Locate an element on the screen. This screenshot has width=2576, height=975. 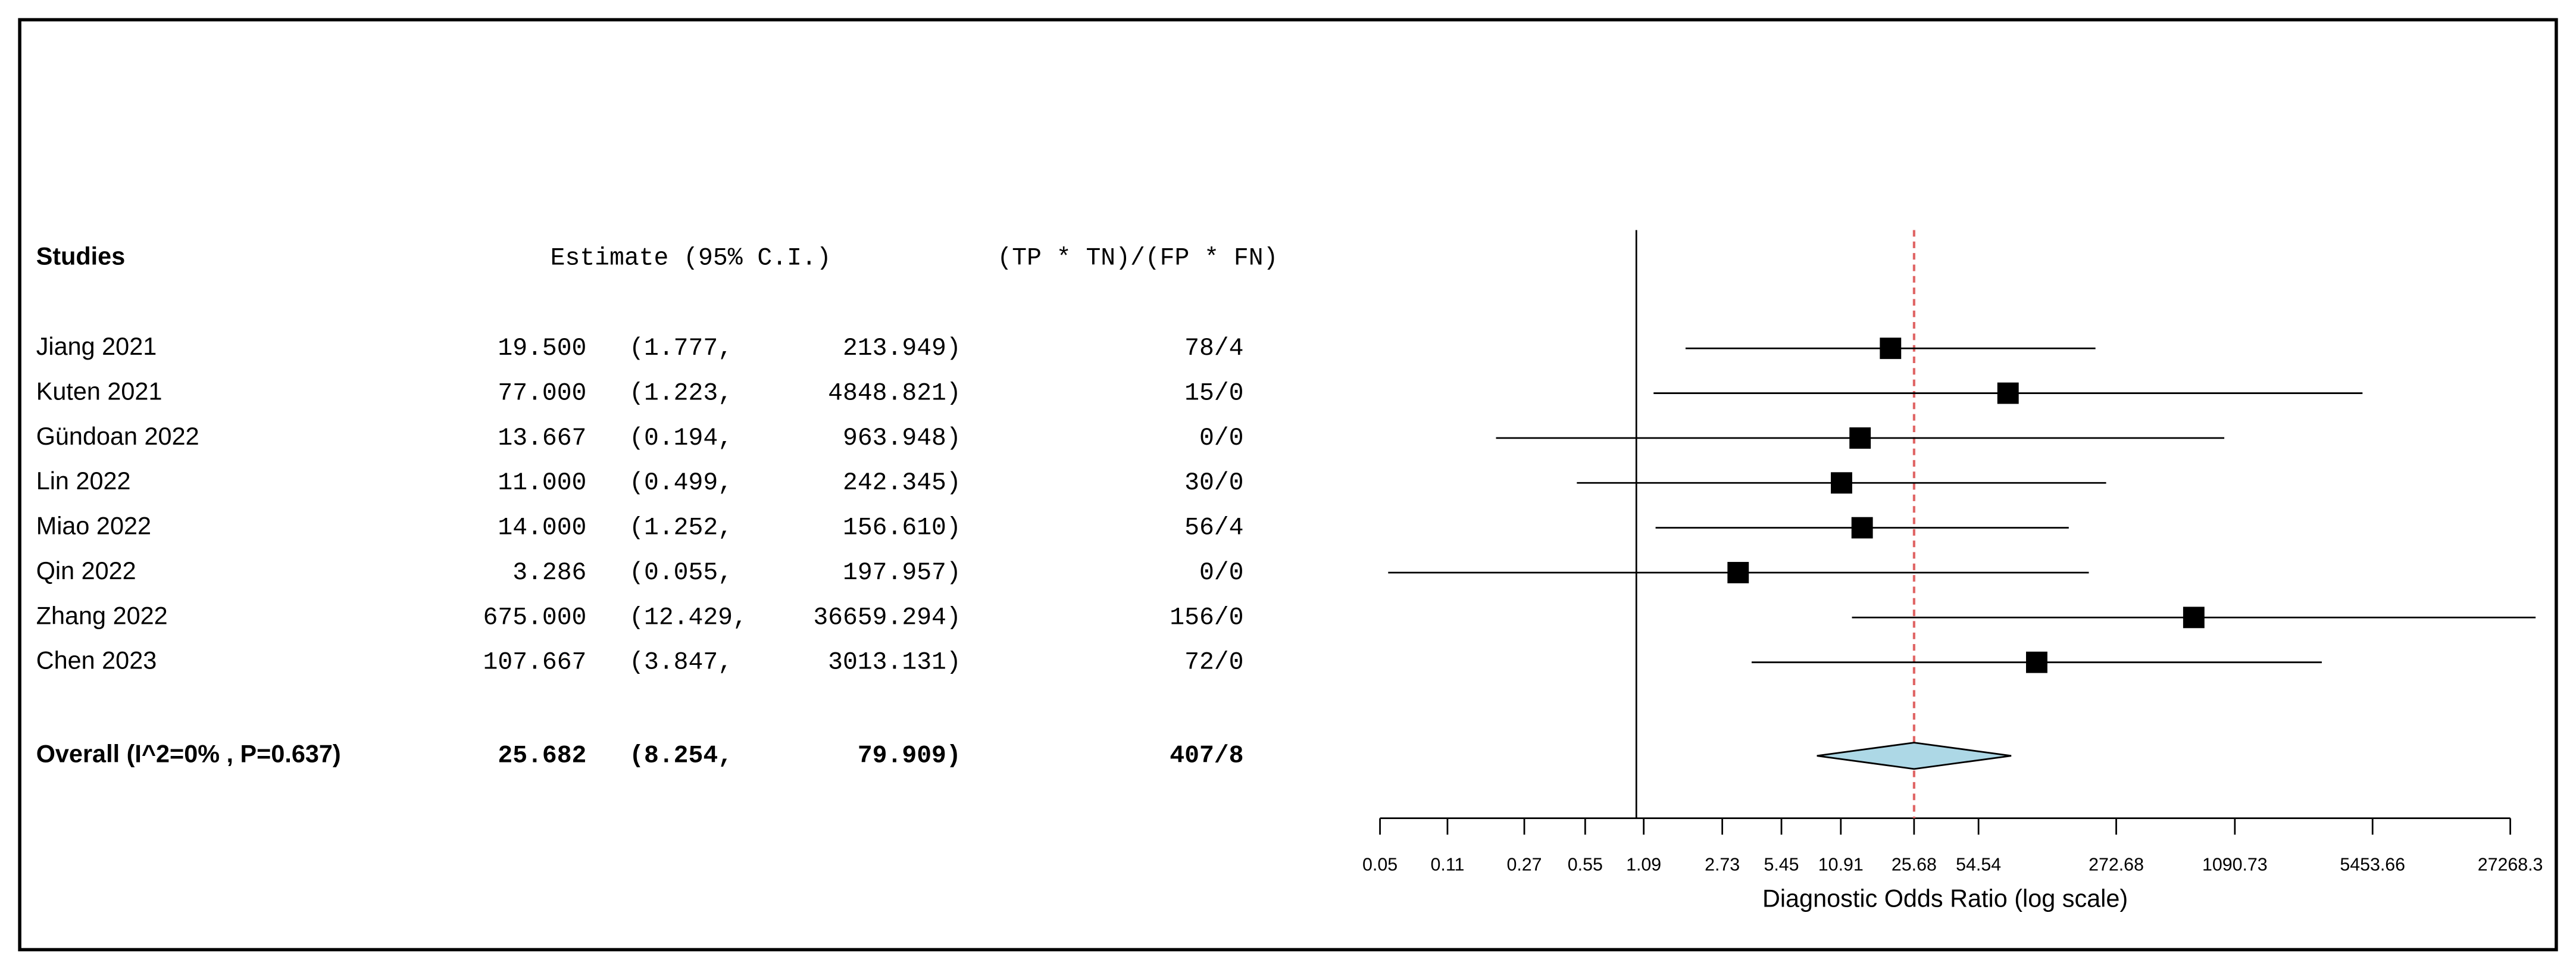
header-studies: Studies is located at coordinates (81, 256).